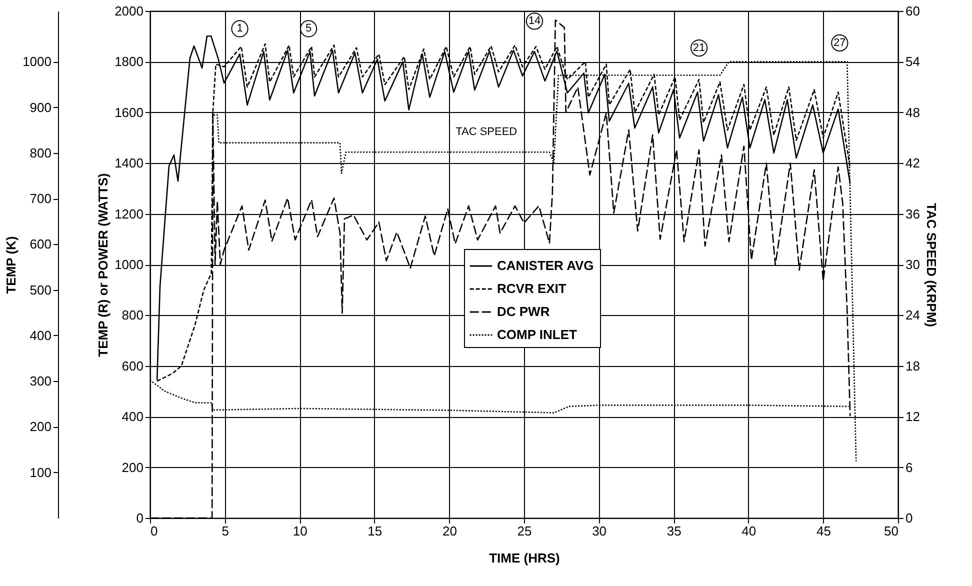 This screenshot has width=972, height=586. What do you see at coordinates (129, 214) in the screenshot?
I see `y-tick-label: 1200` at bounding box center [129, 214].